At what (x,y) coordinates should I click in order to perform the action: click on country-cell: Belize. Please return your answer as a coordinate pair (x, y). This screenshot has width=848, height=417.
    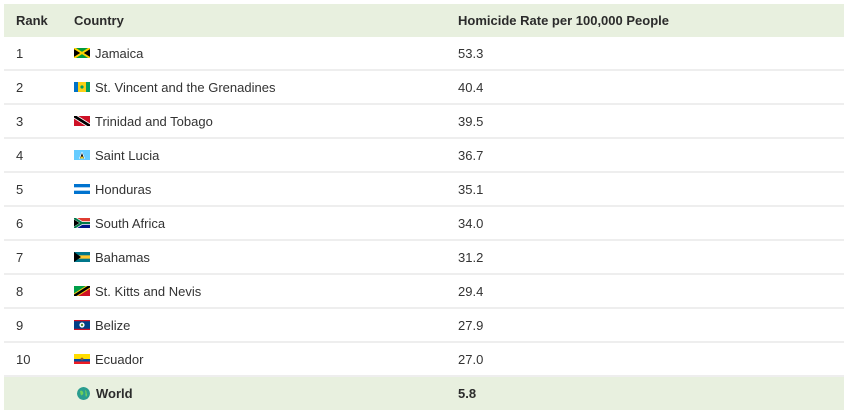
    Looking at the image, I should click on (266, 325).